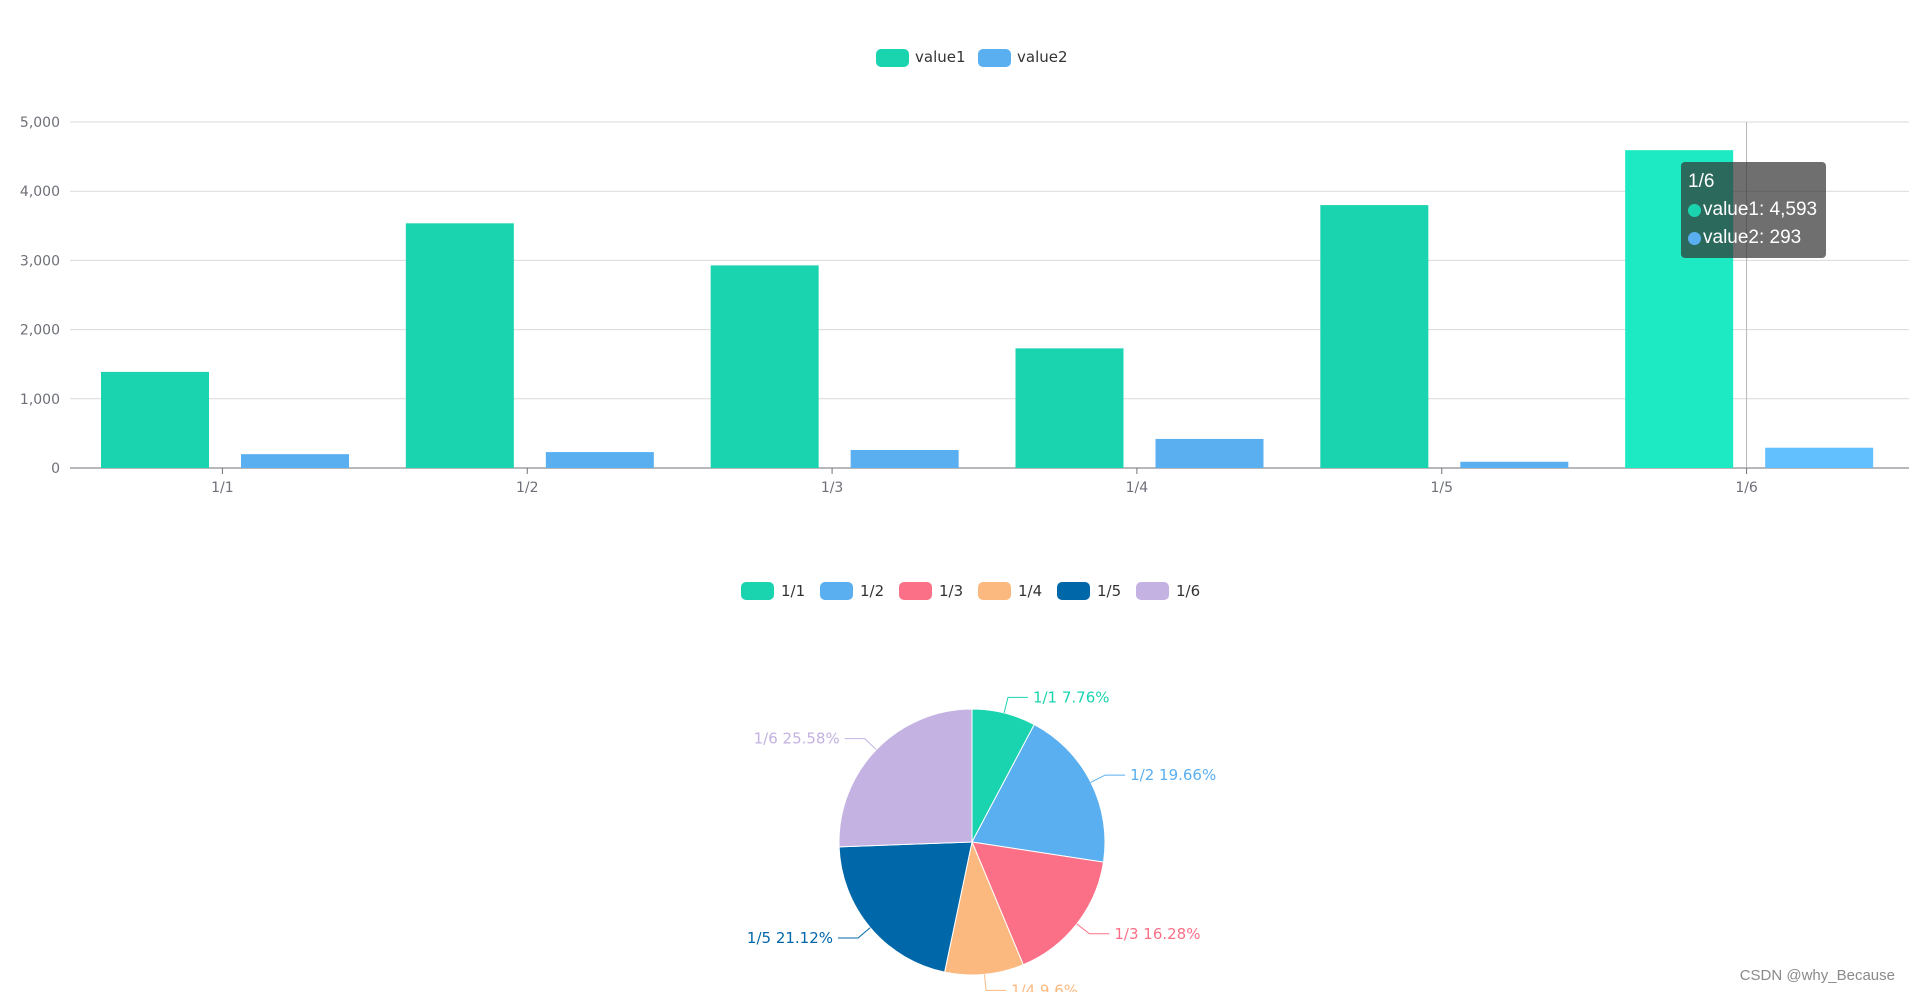  I want to click on y-tick-label: 2,000, so click(40, 331).